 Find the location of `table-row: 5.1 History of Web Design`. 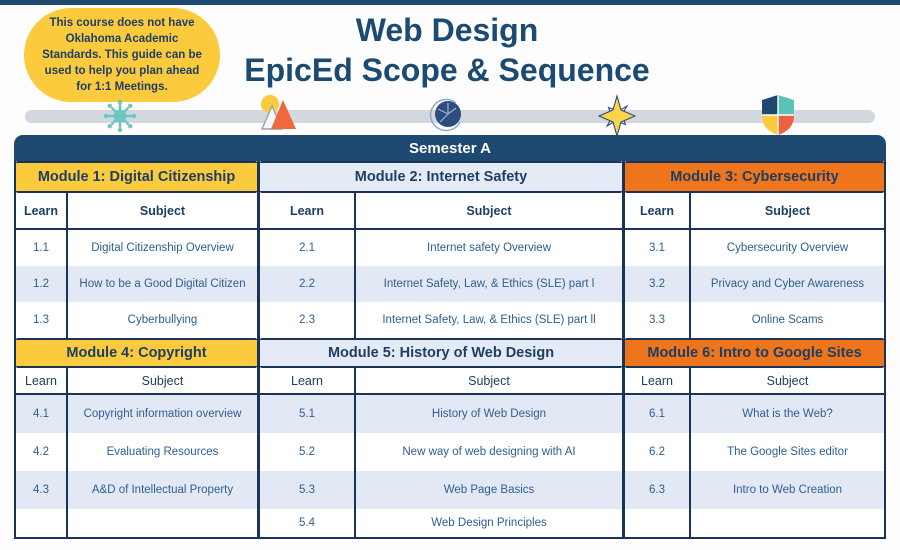

table-row: 5.1 History of Web Design is located at coordinates (441, 414).